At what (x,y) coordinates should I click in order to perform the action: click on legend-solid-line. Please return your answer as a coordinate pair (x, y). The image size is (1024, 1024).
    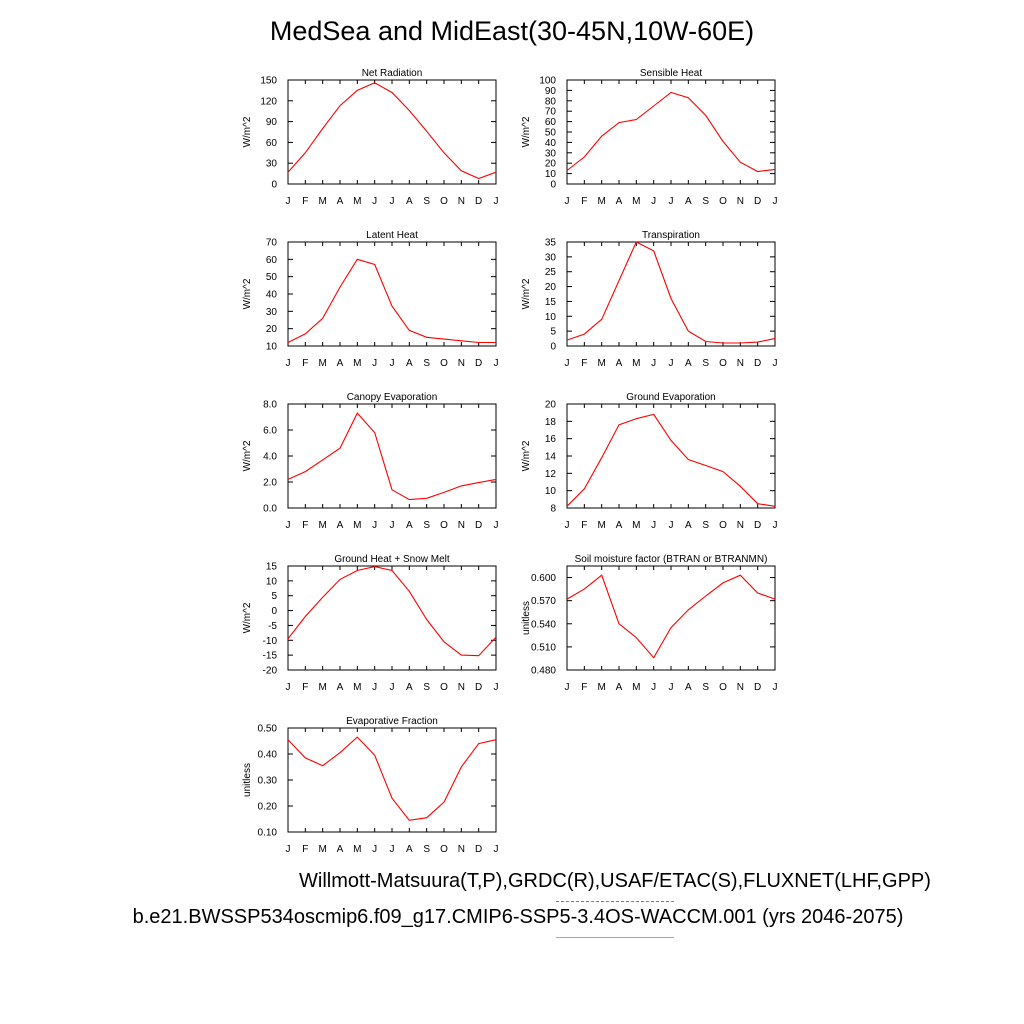
    Looking at the image, I should click on (615, 937).